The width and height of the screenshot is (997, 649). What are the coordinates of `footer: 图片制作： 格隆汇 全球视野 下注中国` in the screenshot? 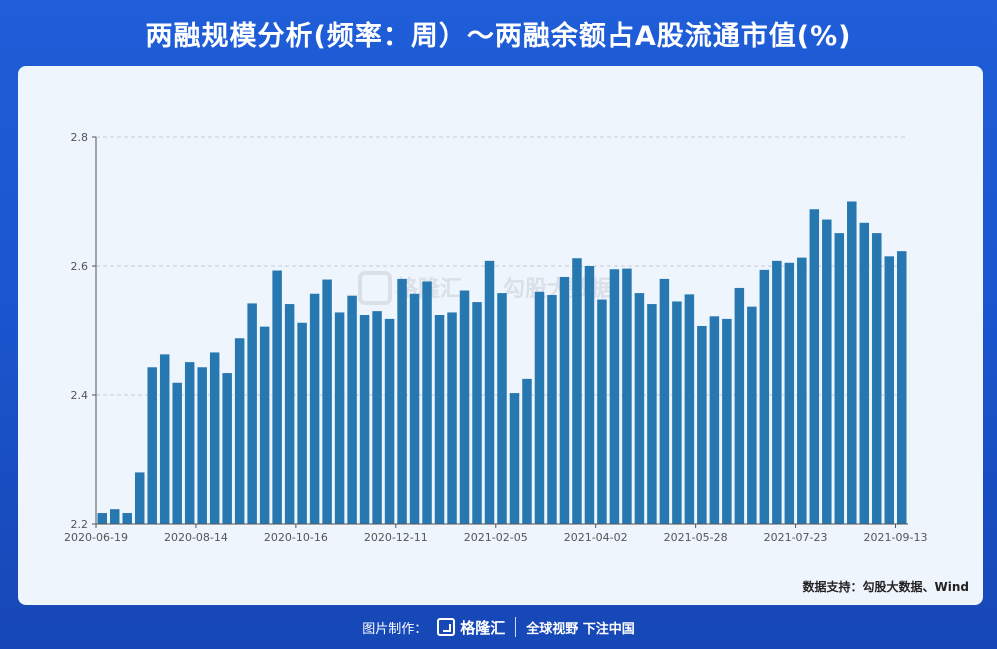 It's located at (498, 627).